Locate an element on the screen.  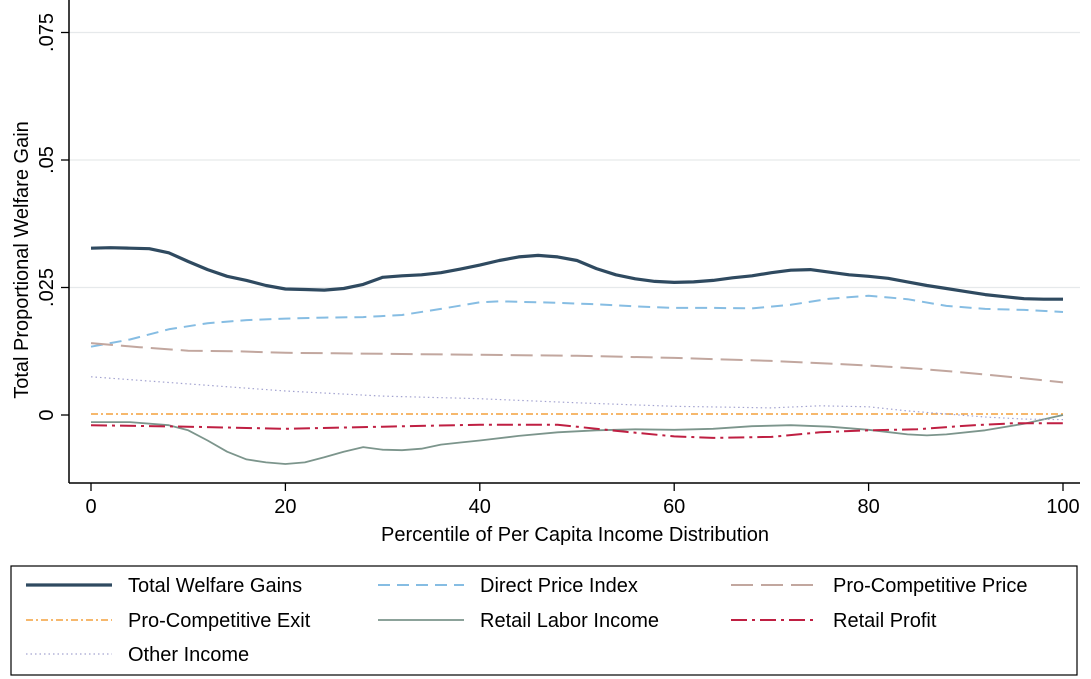
legend-label-1: Direct Price Index is located at coordinates (559, 586).